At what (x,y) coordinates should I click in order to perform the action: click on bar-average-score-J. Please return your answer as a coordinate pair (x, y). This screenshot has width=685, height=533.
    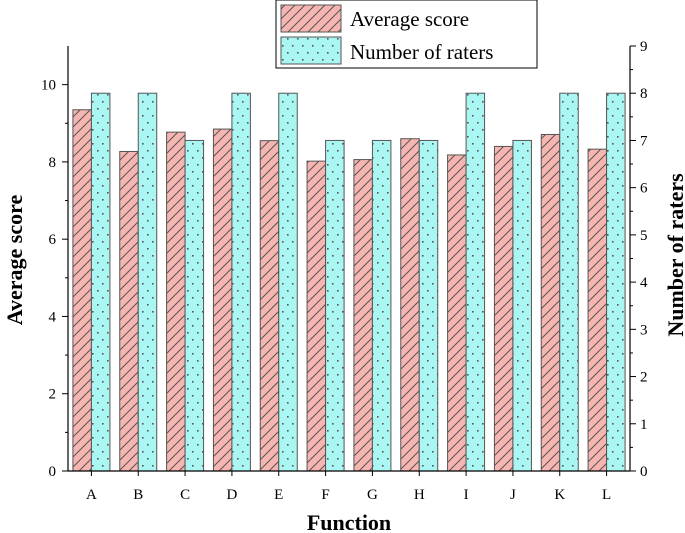
    Looking at the image, I should click on (503, 308).